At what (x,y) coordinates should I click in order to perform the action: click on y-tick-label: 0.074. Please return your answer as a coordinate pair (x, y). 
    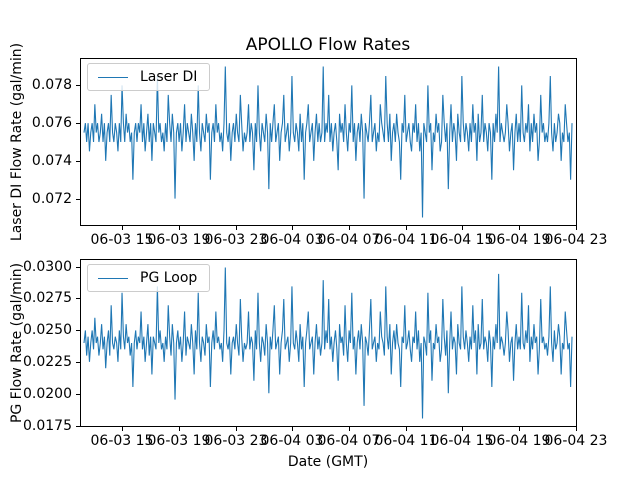
    Looking at the image, I should click on (51, 161).